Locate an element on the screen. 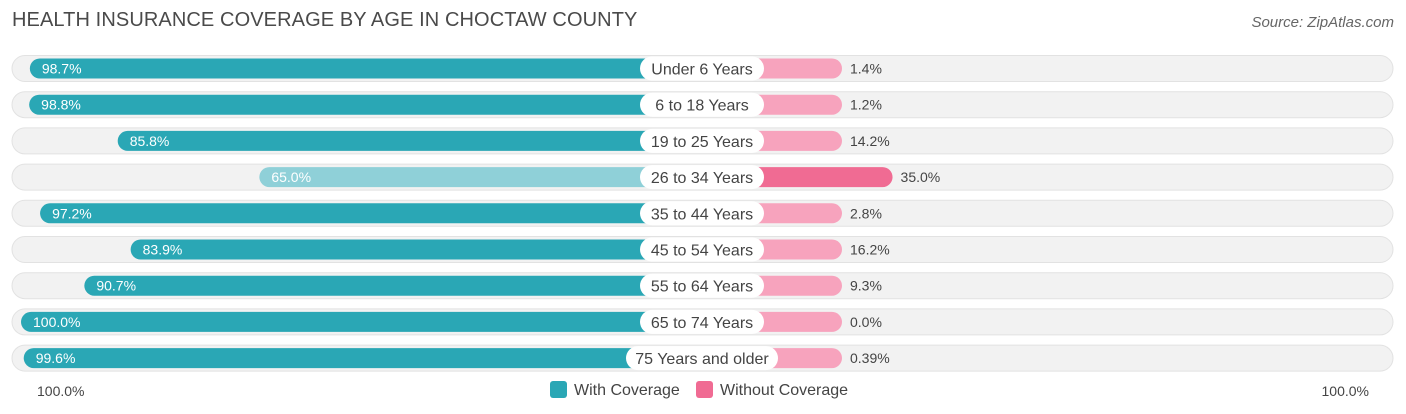 This screenshot has width=1406, height=414. category-label: 6 to 18 Years is located at coordinates (701, 106).